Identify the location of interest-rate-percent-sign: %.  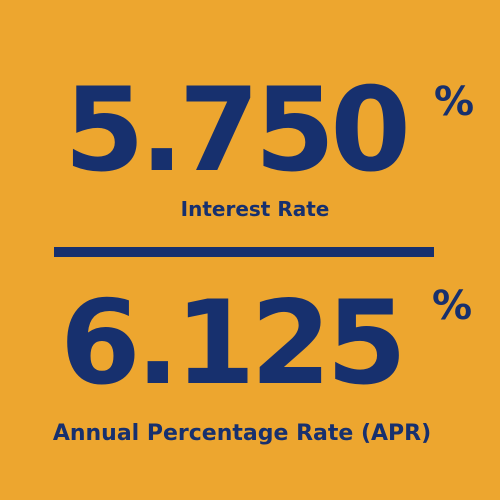
(454, 102).